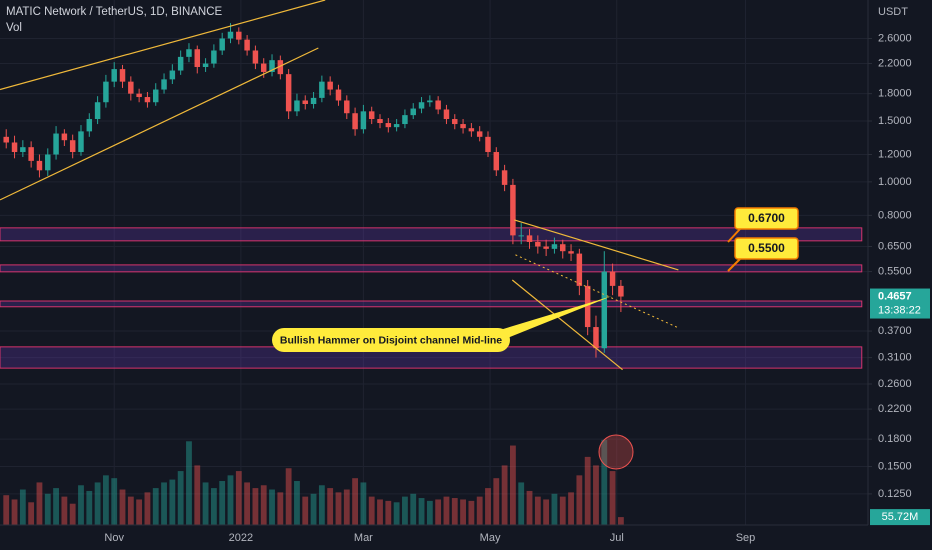 Image resolution: width=932 pixels, height=550 pixels. Describe the element at coordinates (895, 331) in the screenshot. I see `y-tick-label: 0.3700` at that location.